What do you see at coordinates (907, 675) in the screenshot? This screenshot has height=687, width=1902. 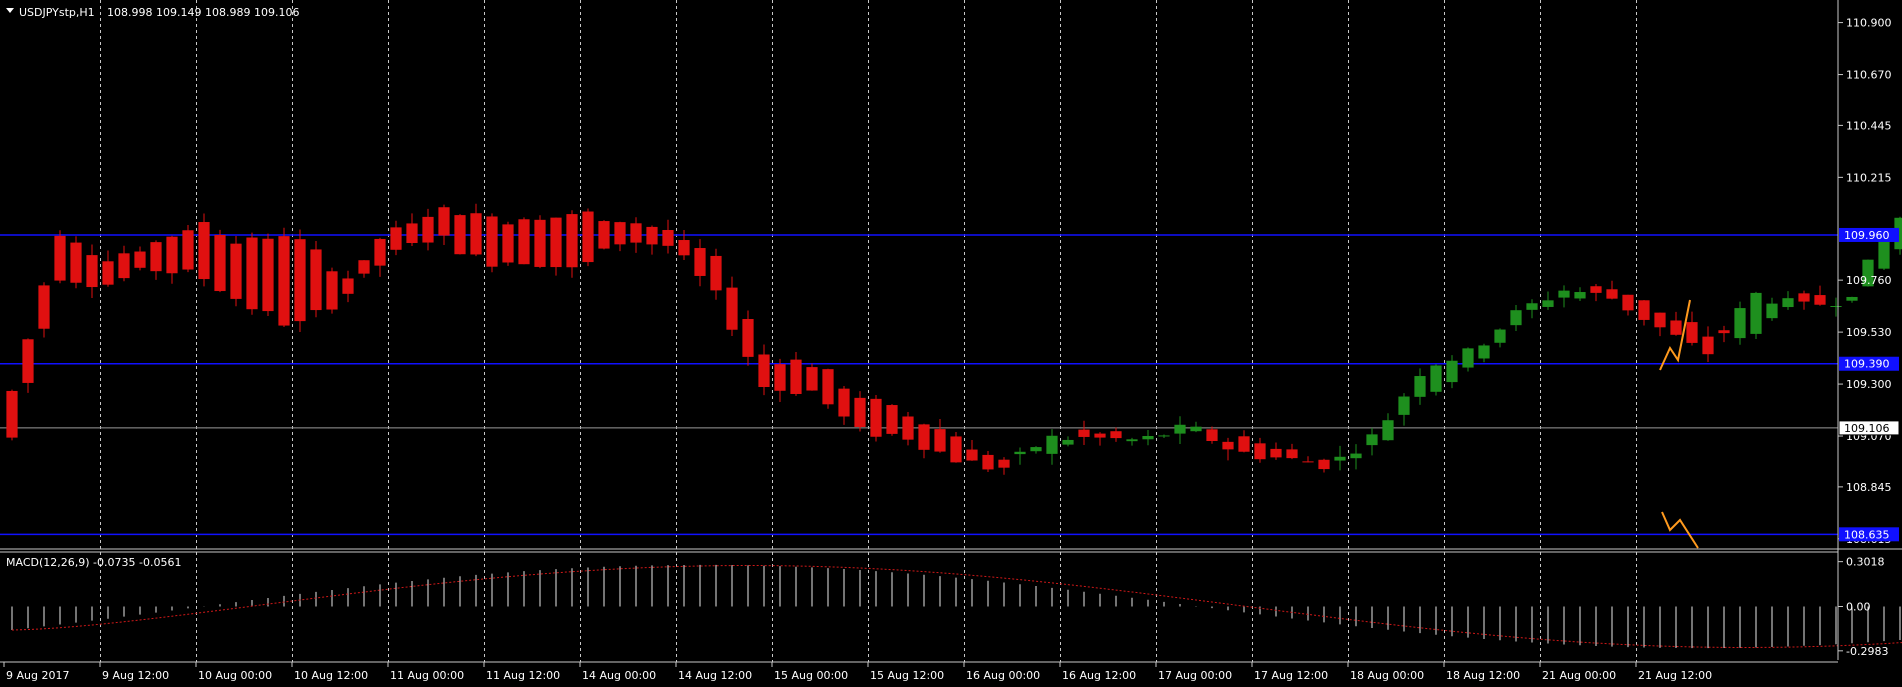 I see `time-label: 15 Aug 12:00` at bounding box center [907, 675].